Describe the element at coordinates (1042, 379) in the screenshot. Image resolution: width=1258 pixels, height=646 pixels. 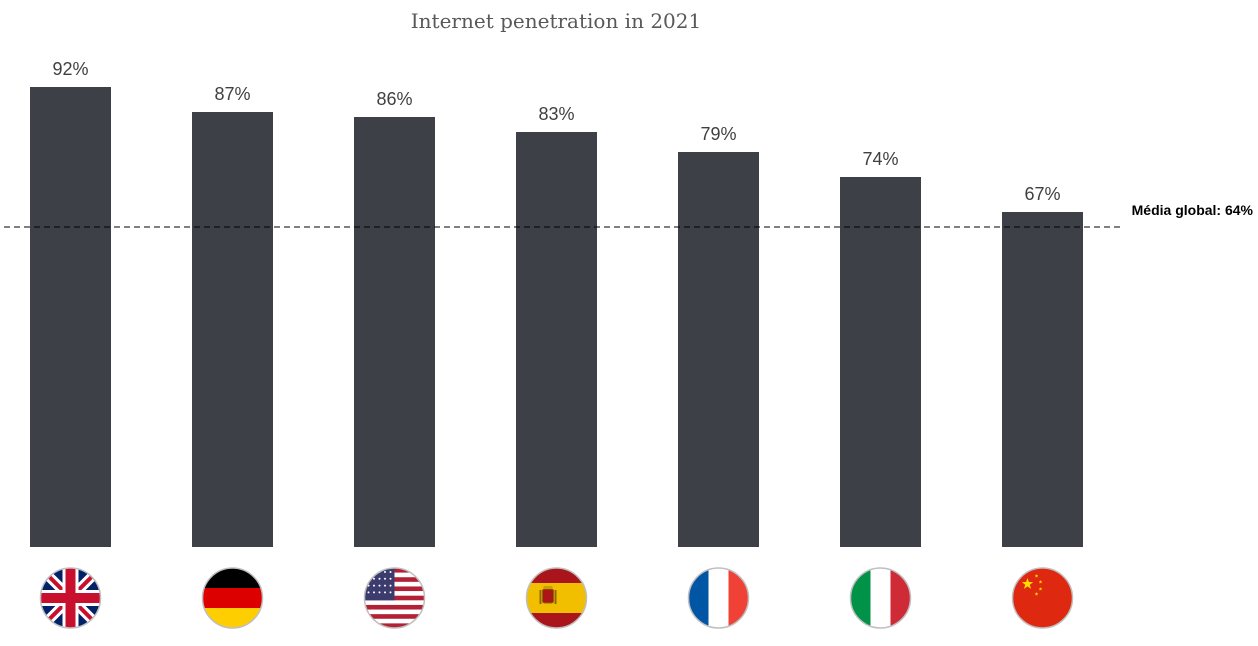
I see `bar-china` at that location.